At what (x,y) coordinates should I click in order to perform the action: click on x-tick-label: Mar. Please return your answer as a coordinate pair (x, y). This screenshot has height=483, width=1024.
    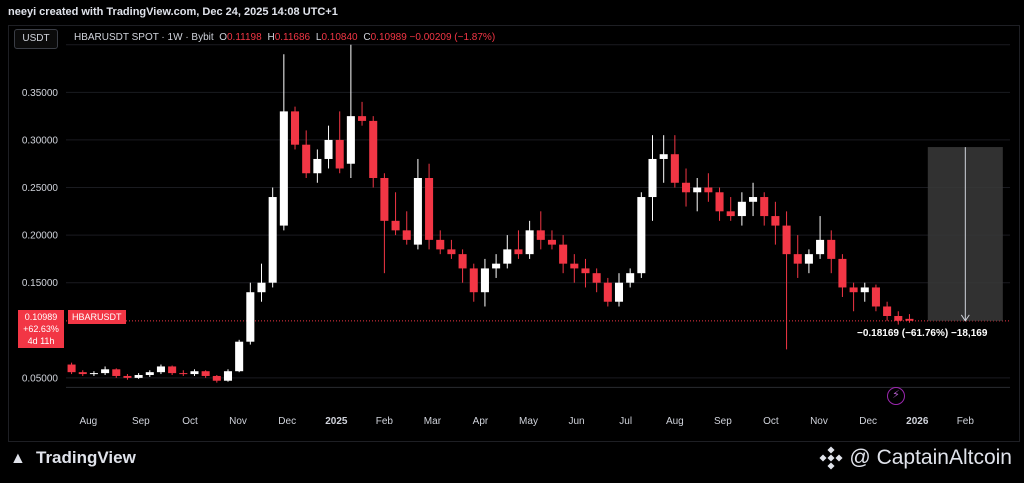
    Looking at the image, I should click on (433, 421).